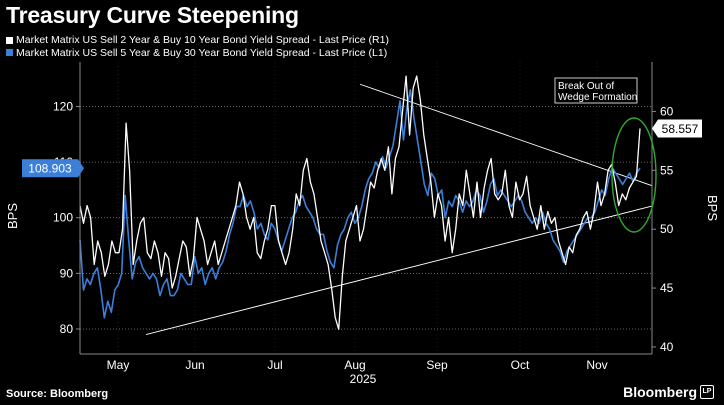 This screenshot has width=724, height=405. I want to click on last-price-tag-left-arrow, so click(81, 168).